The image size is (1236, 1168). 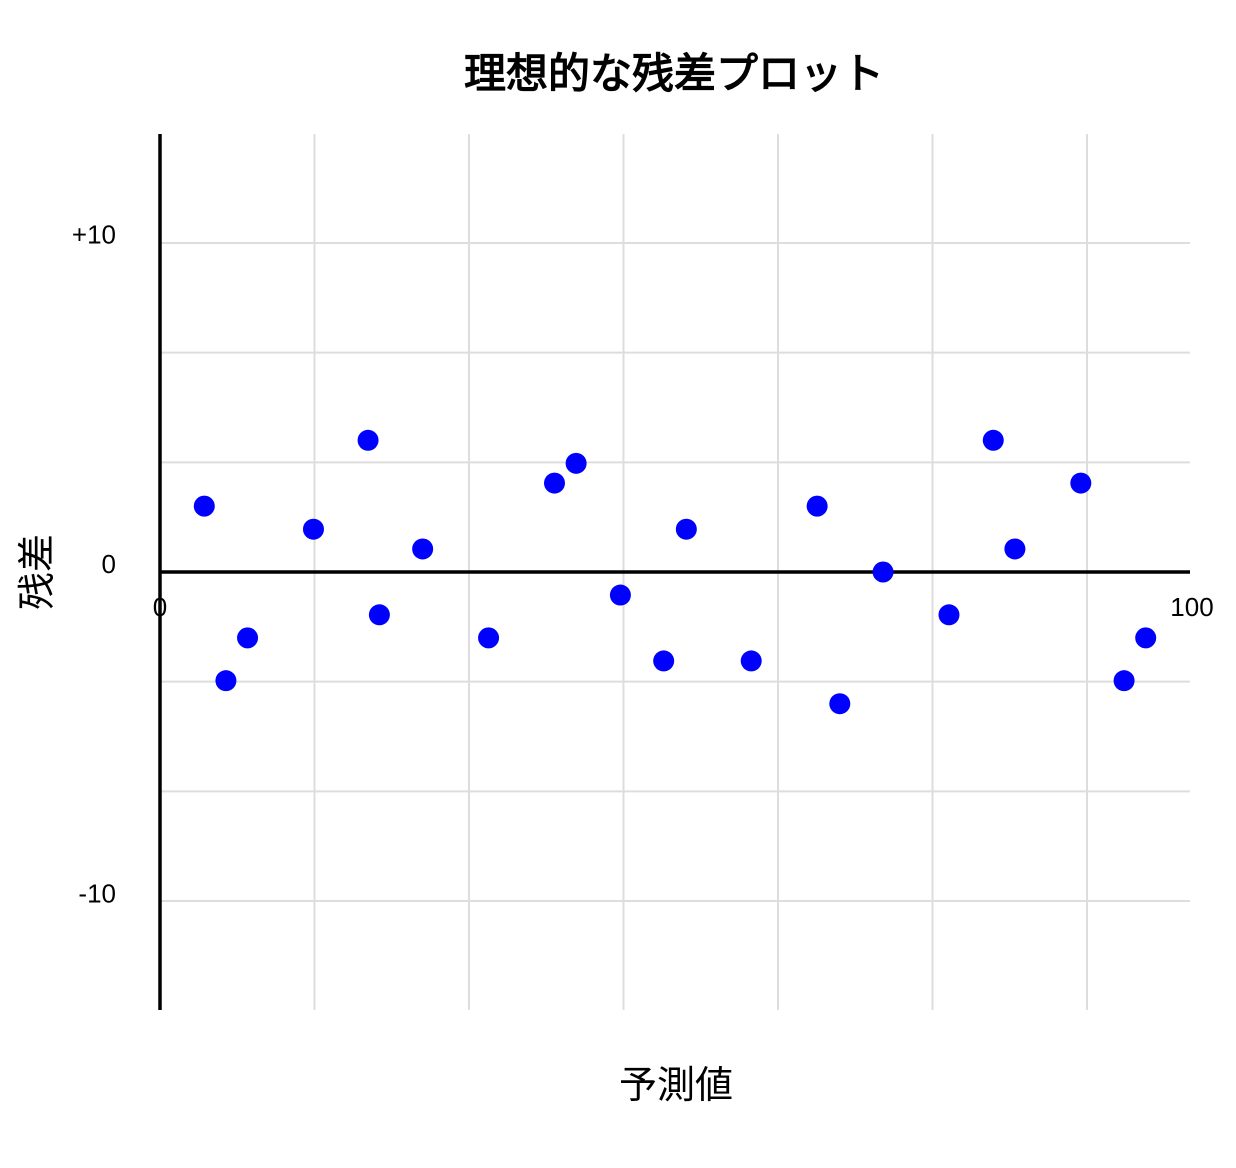 I want to click on chart-title: 理想的な残差プロット, so click(x=674, y=73).